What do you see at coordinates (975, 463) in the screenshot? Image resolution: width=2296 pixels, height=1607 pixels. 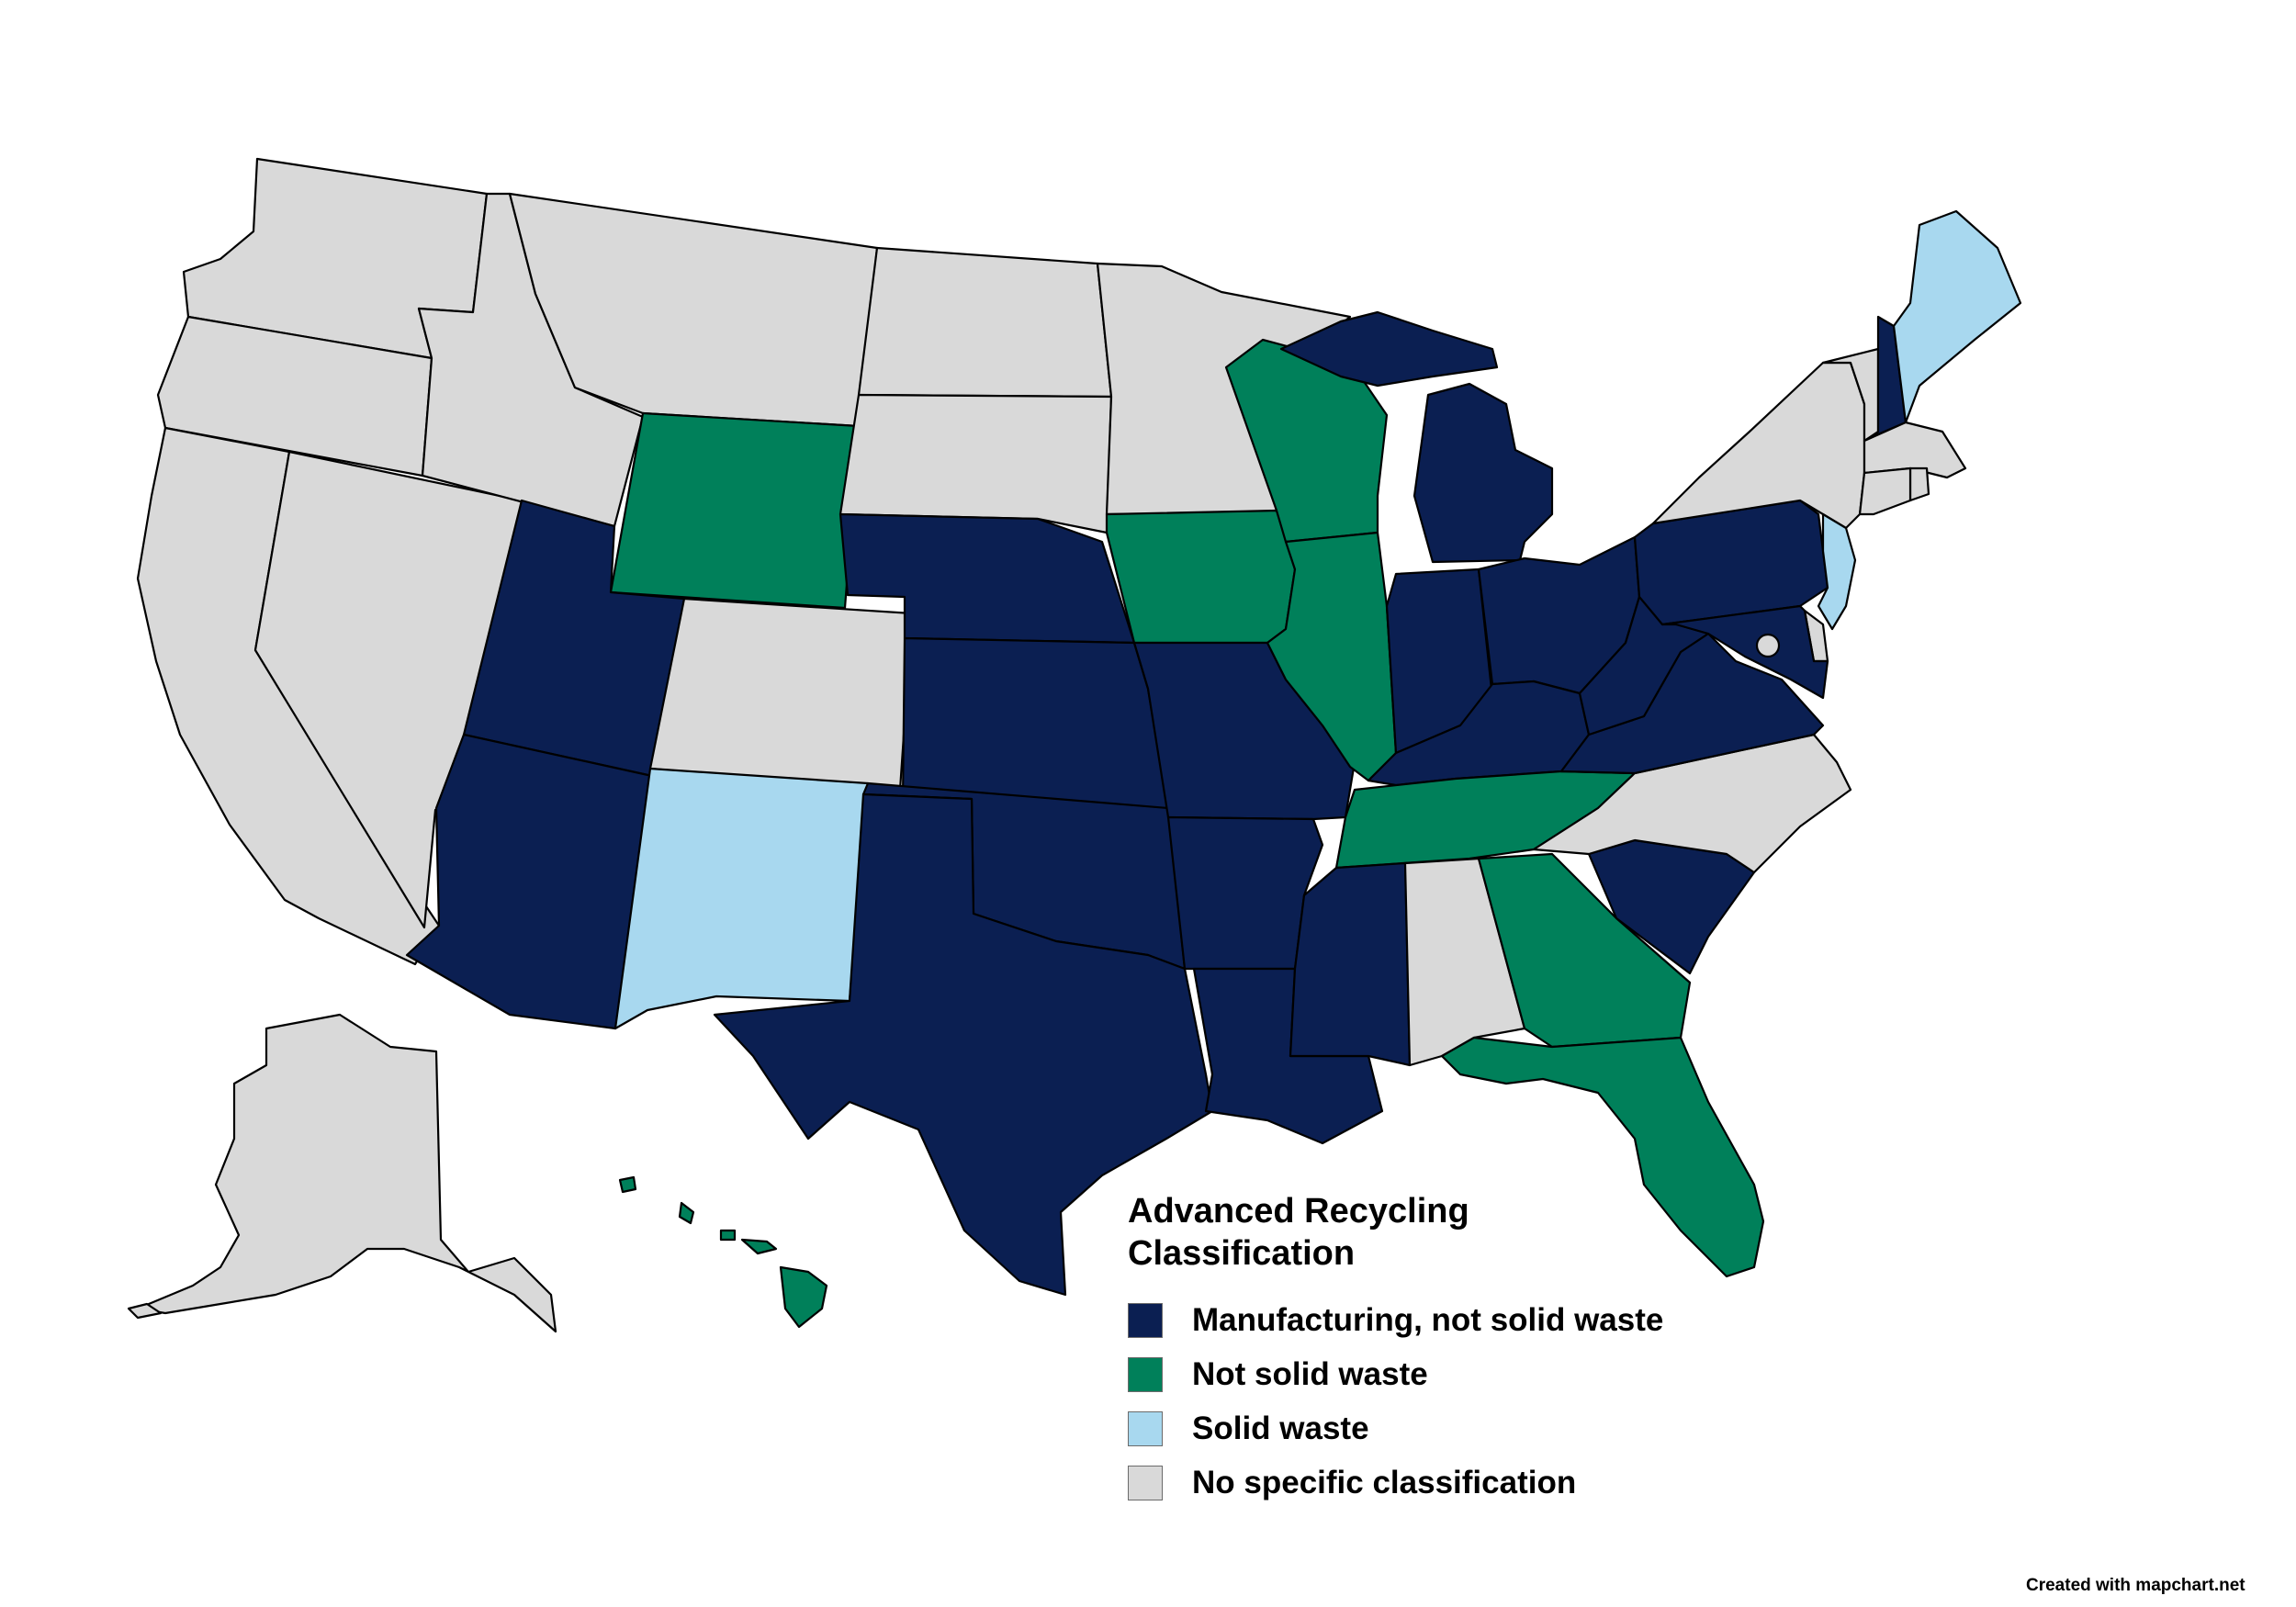 I see `state-sd` at bounding box center [975, 463].